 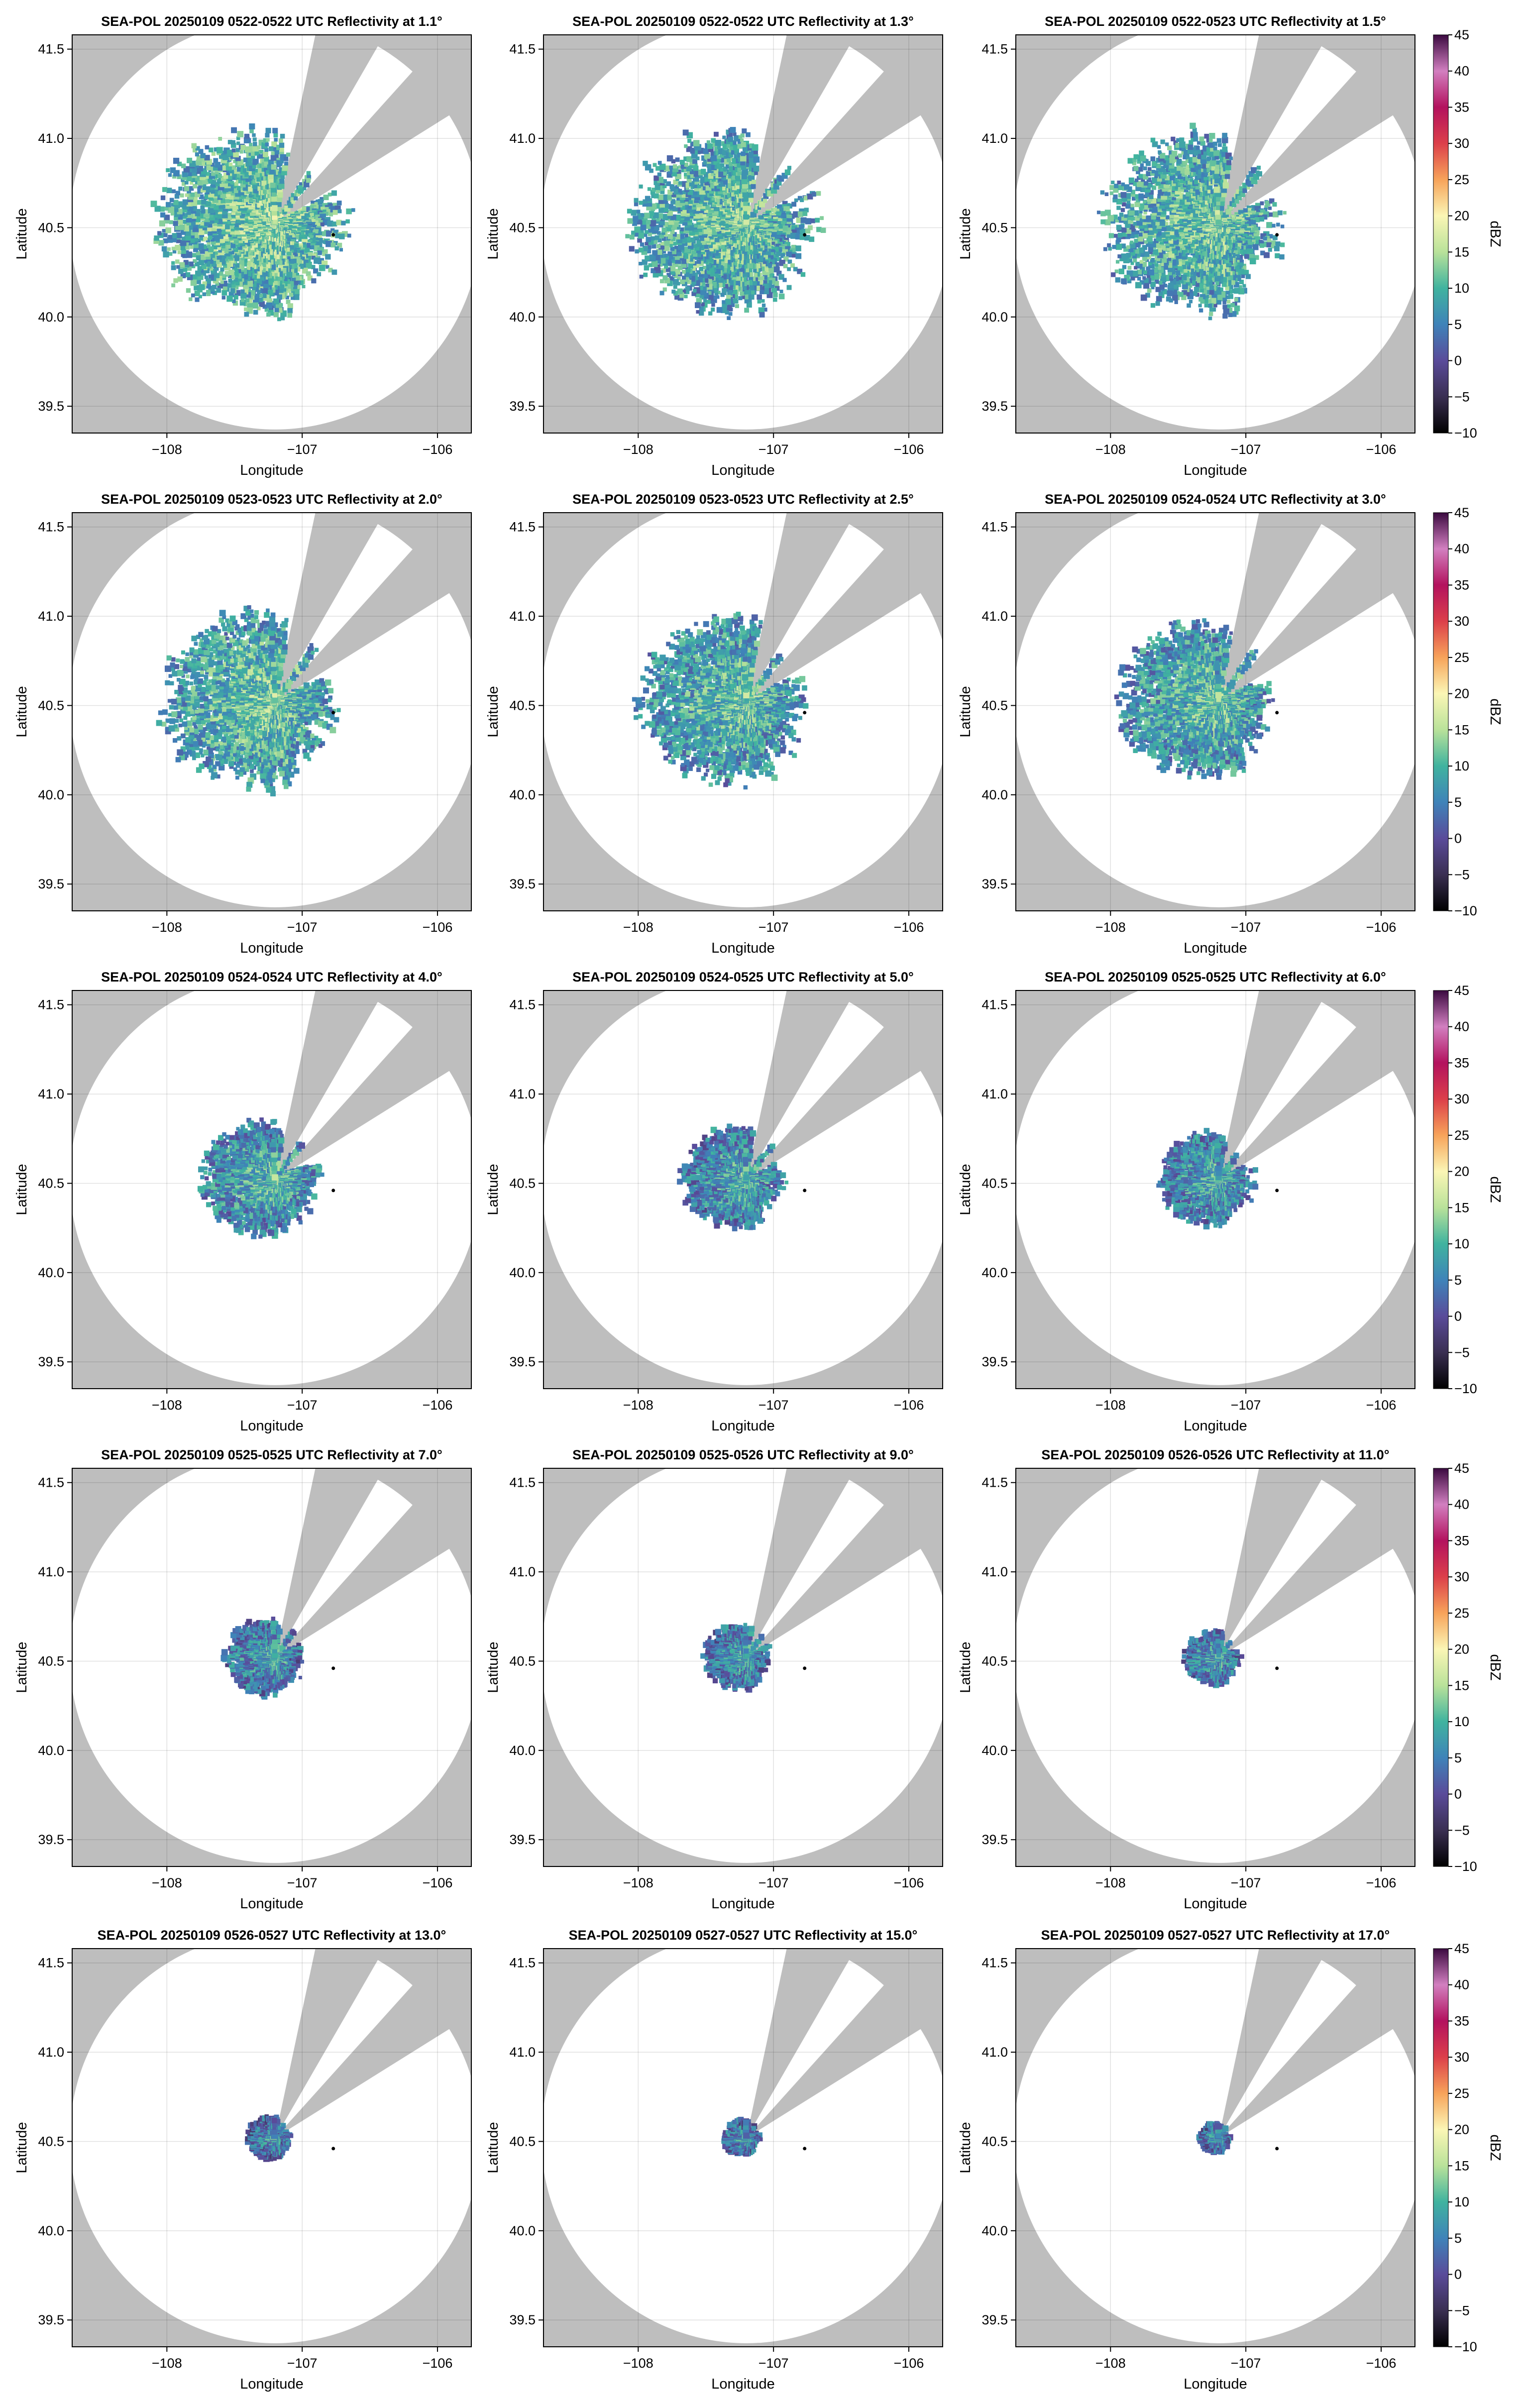 I want to click on colorbar-tick-label: 30, so click(x=1461, y=621).